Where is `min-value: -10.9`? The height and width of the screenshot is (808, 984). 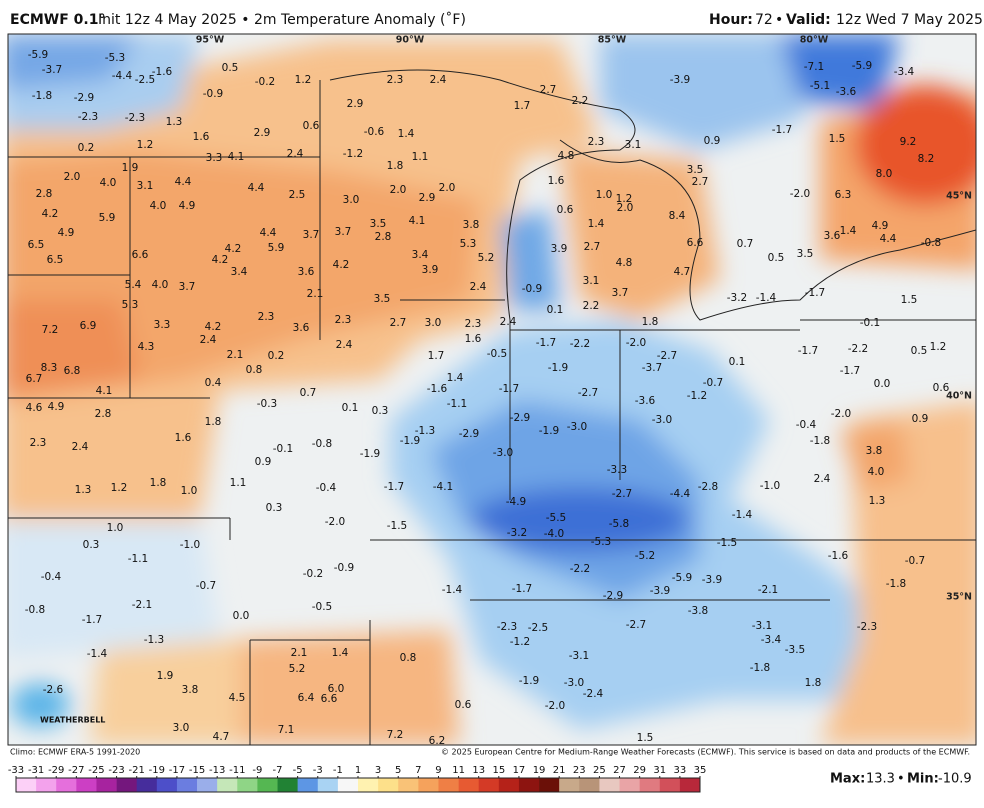 min-value: -10.9 is located at coordinates (955, 779).